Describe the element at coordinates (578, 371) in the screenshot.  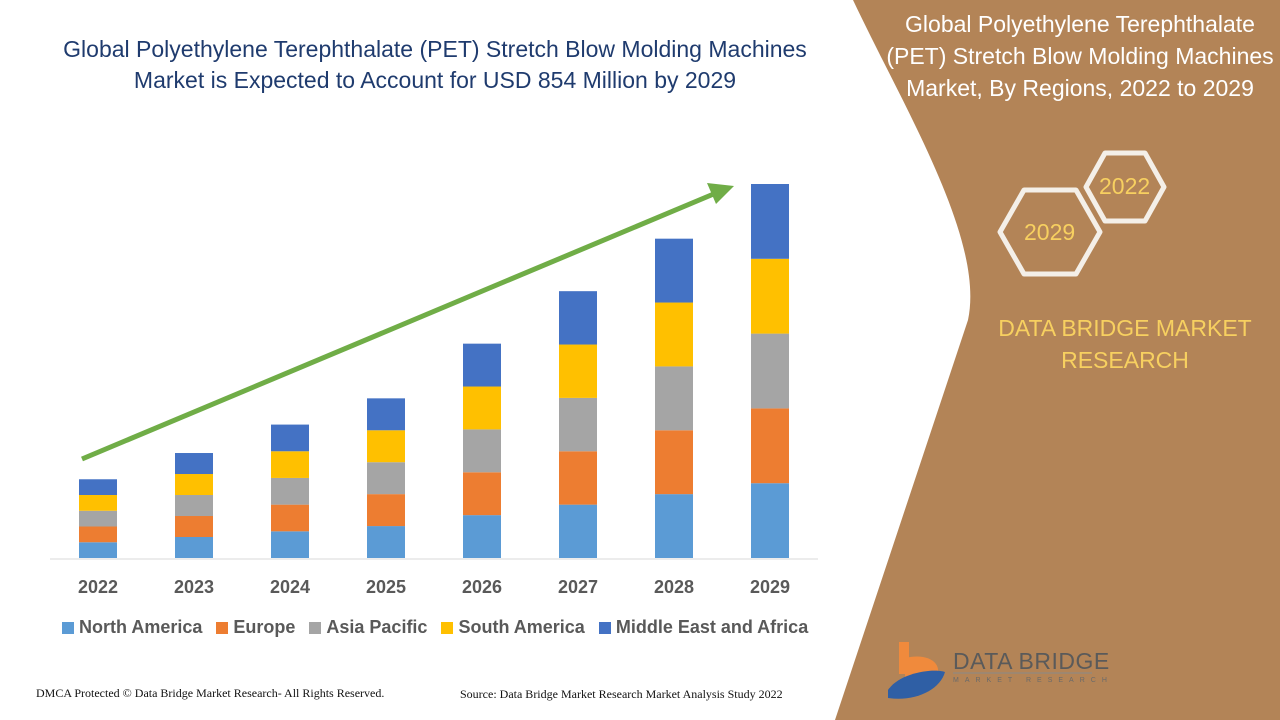
I see `bar-segment-2027-south-america` at that location.